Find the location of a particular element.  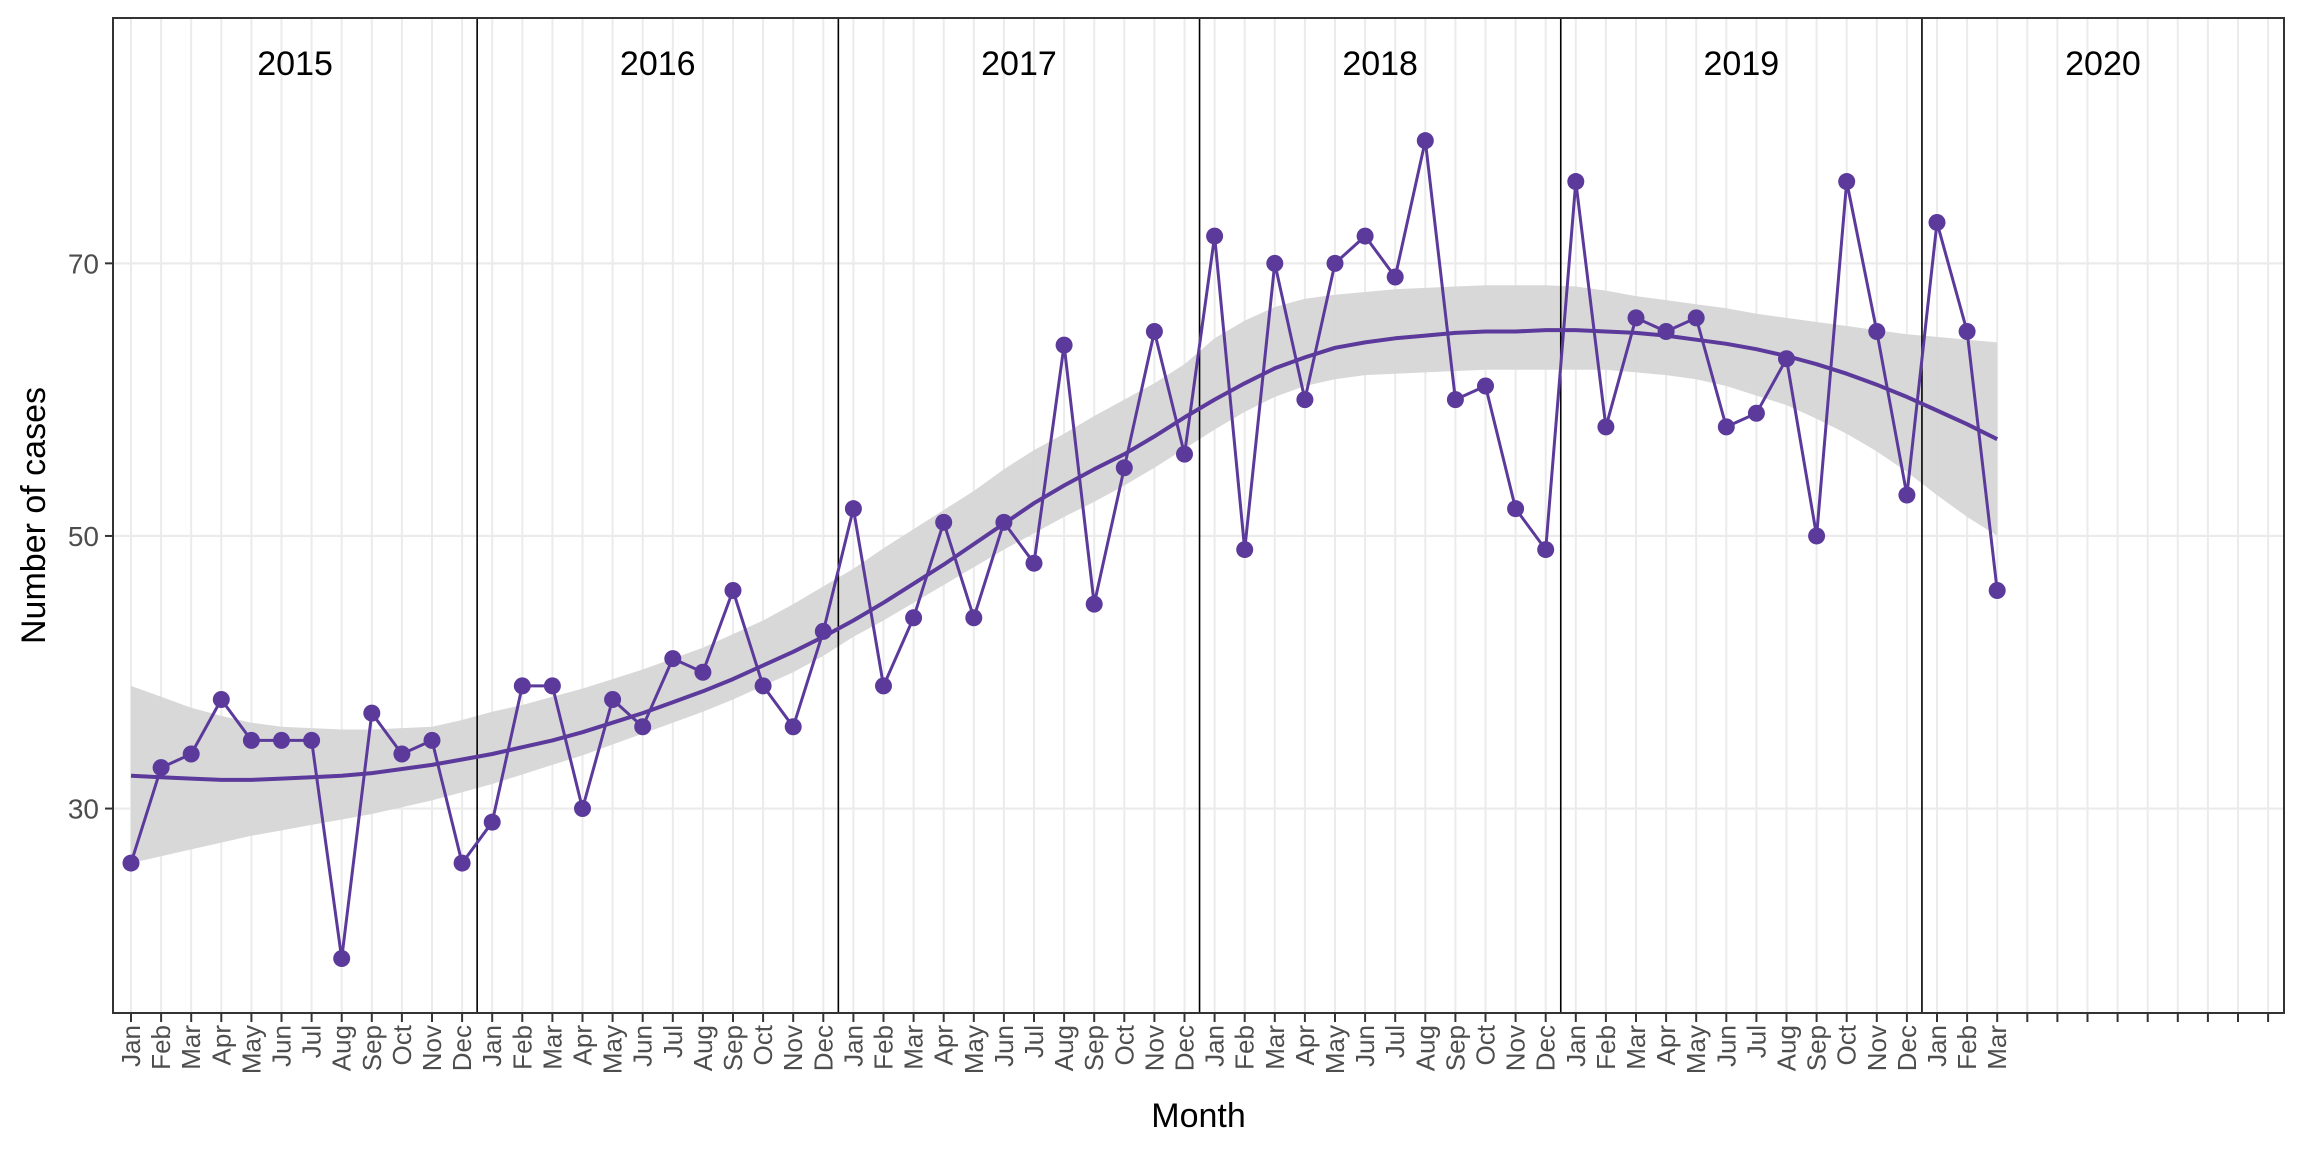

y-tick-label: 70 is located at coordinates (83, 263).